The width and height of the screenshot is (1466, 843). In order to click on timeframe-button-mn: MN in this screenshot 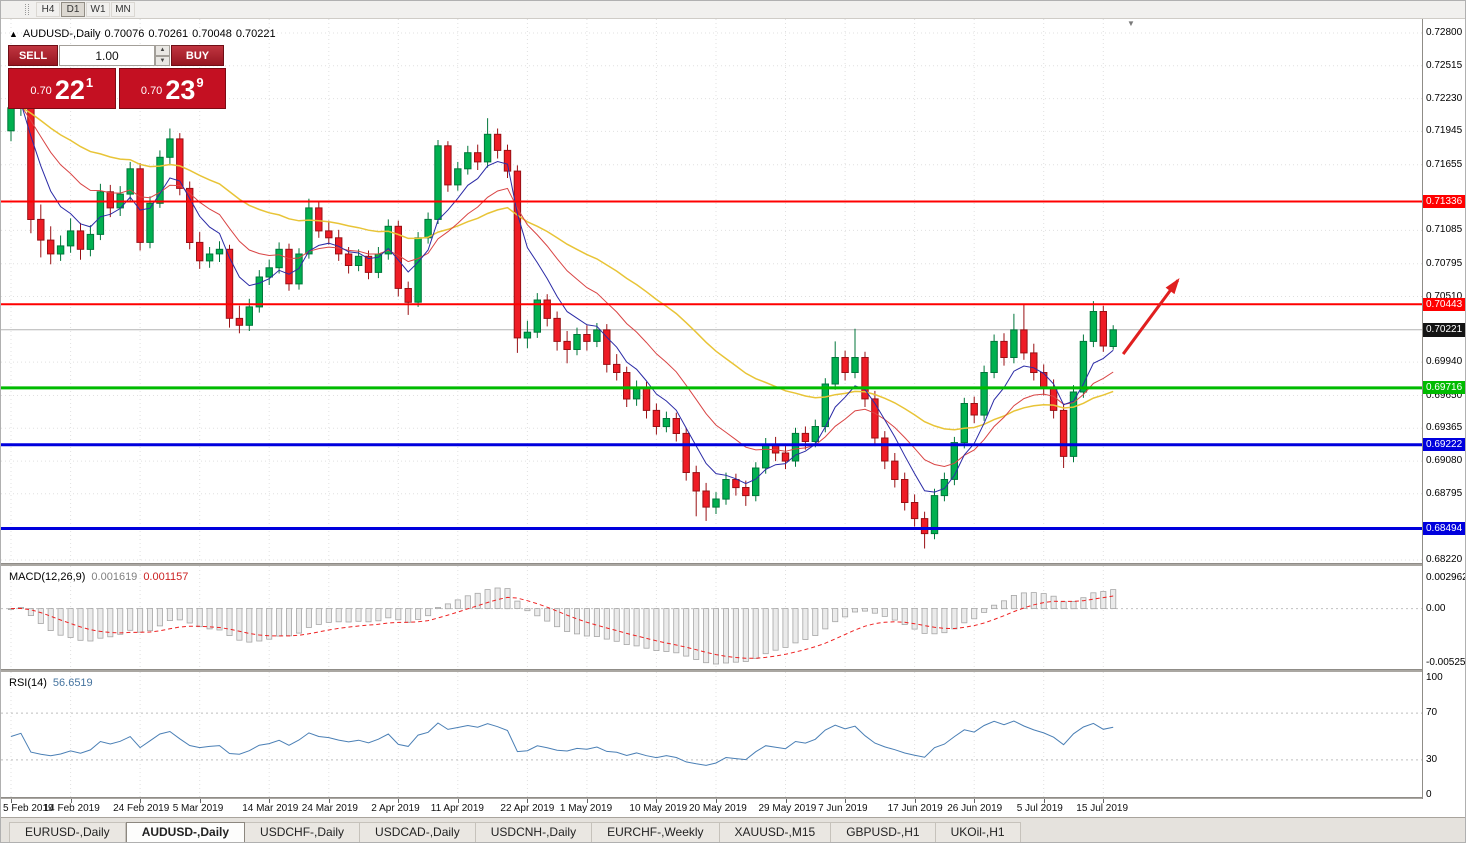, I will do `click(123, 9)`.